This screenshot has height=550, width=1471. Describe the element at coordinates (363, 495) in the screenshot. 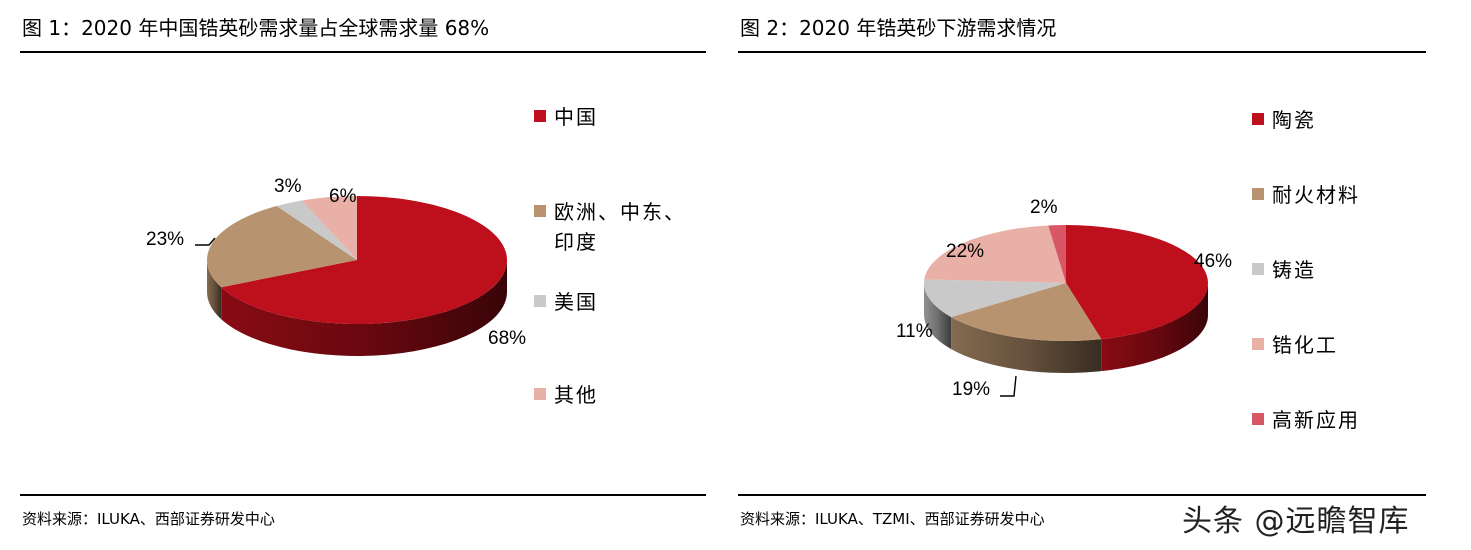

I see `chart-1-bottom-rule` at that location.